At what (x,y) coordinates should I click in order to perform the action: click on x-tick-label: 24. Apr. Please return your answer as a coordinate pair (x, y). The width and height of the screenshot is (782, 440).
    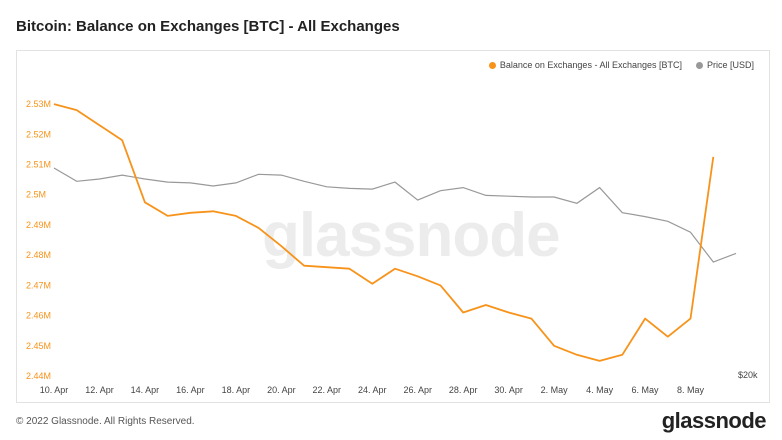
    Looking at the image, I should click on (372, 390).